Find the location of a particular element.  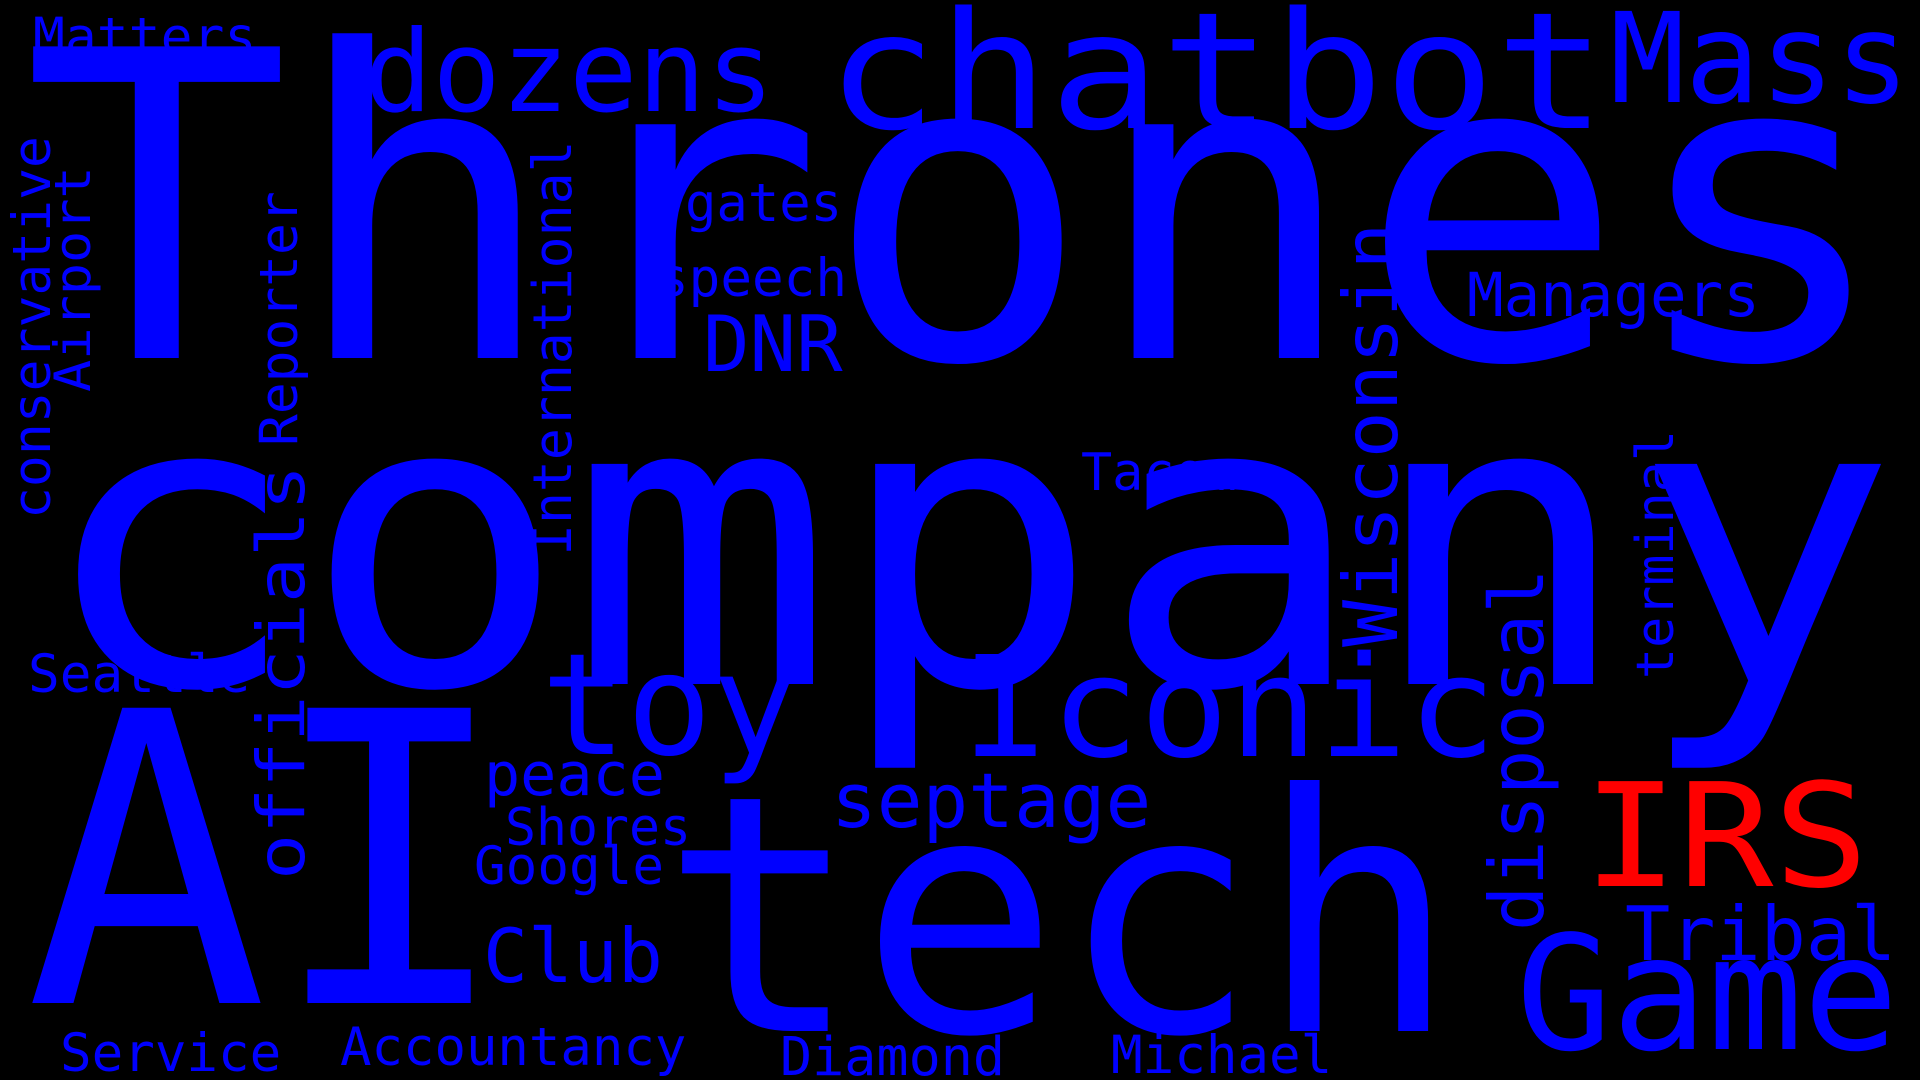

word-matters: Matters is located at coordinates (145, 37).